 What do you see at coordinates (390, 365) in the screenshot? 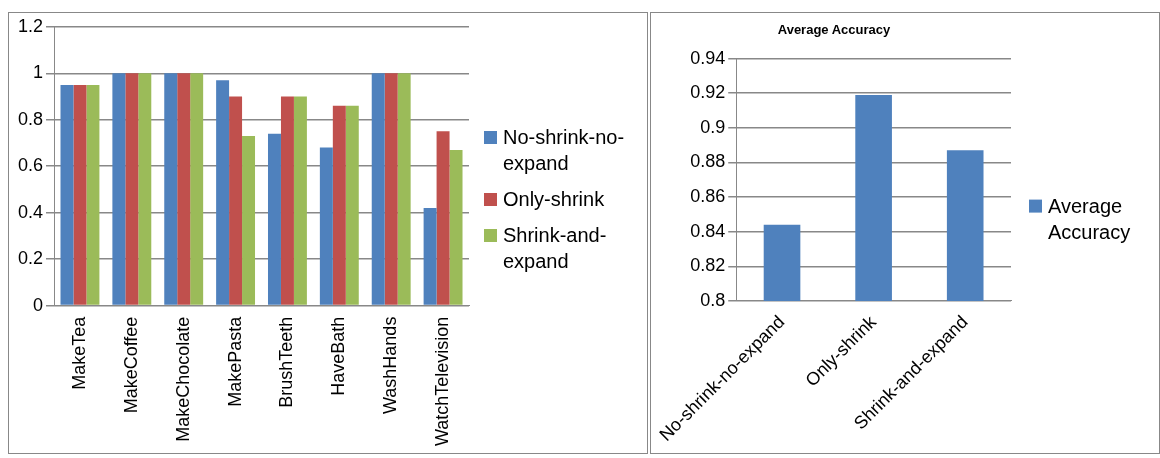
I see `x-tick-label: WashHands` at bounding box center [390, 365].